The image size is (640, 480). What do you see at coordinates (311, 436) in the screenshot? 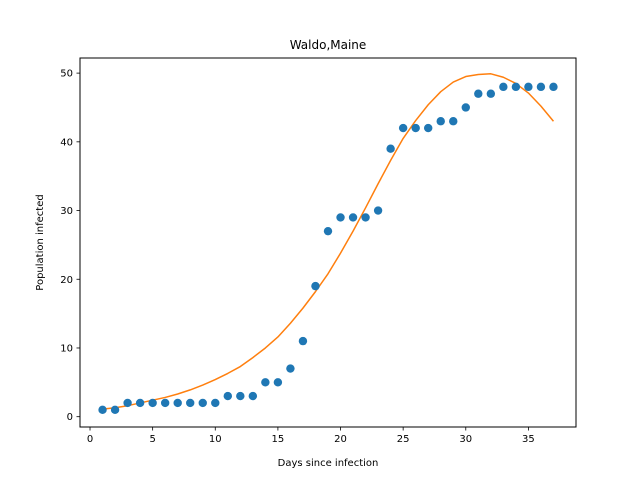
I see `x-axis: 0 5 10 15 20 25 30 35` at bounding box center [311, 436].